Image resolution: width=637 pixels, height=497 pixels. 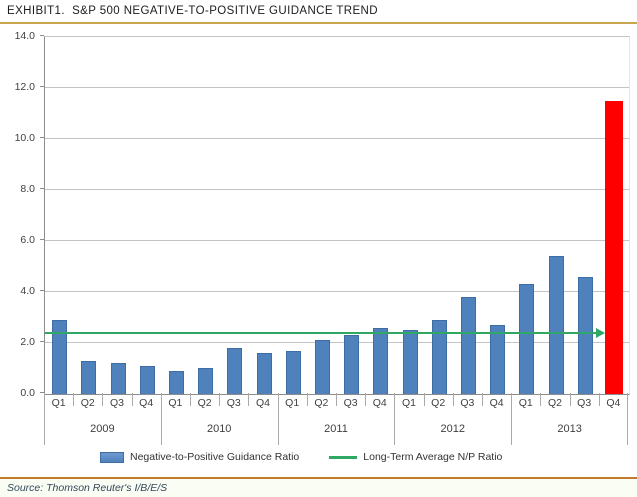 I want to click on x-axis-label-2013-q1: Q1, so click(x=525, y=403).